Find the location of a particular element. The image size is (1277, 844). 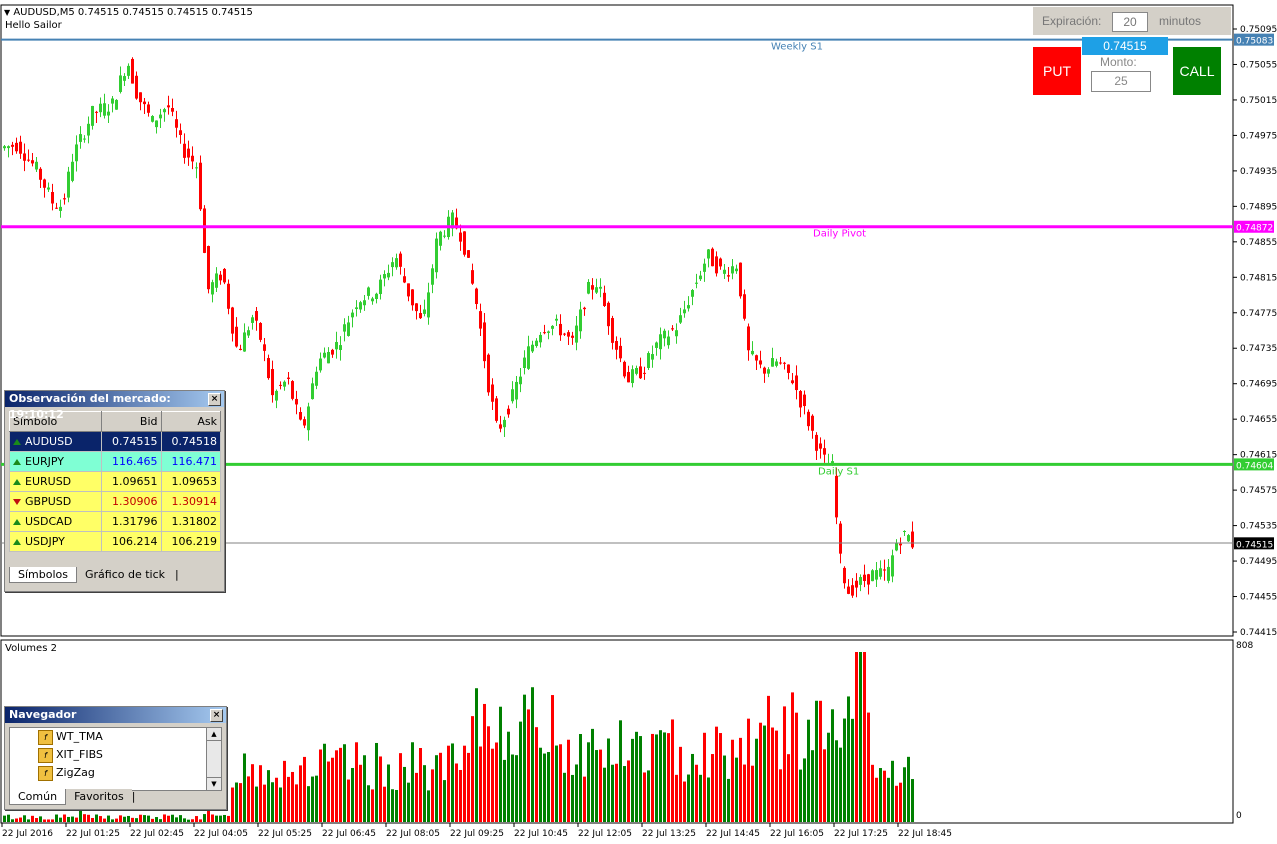

time-tick-label: 22 Jul 14:45 is located at coordinates (733, 834).